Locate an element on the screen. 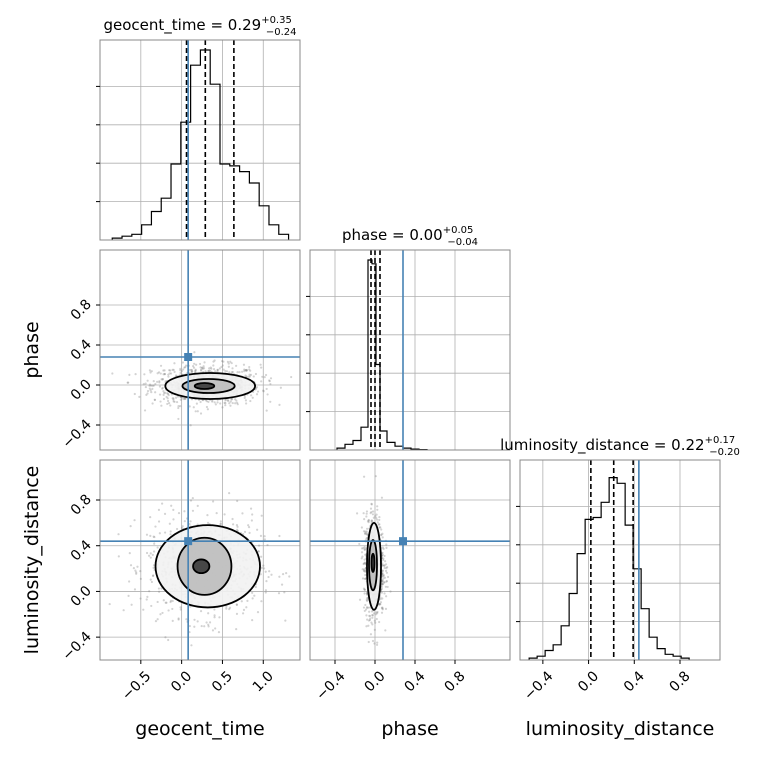 This screenshot has height=764, width=760. histogram-step-luminosity_distance is located at coordinates (609, 568).